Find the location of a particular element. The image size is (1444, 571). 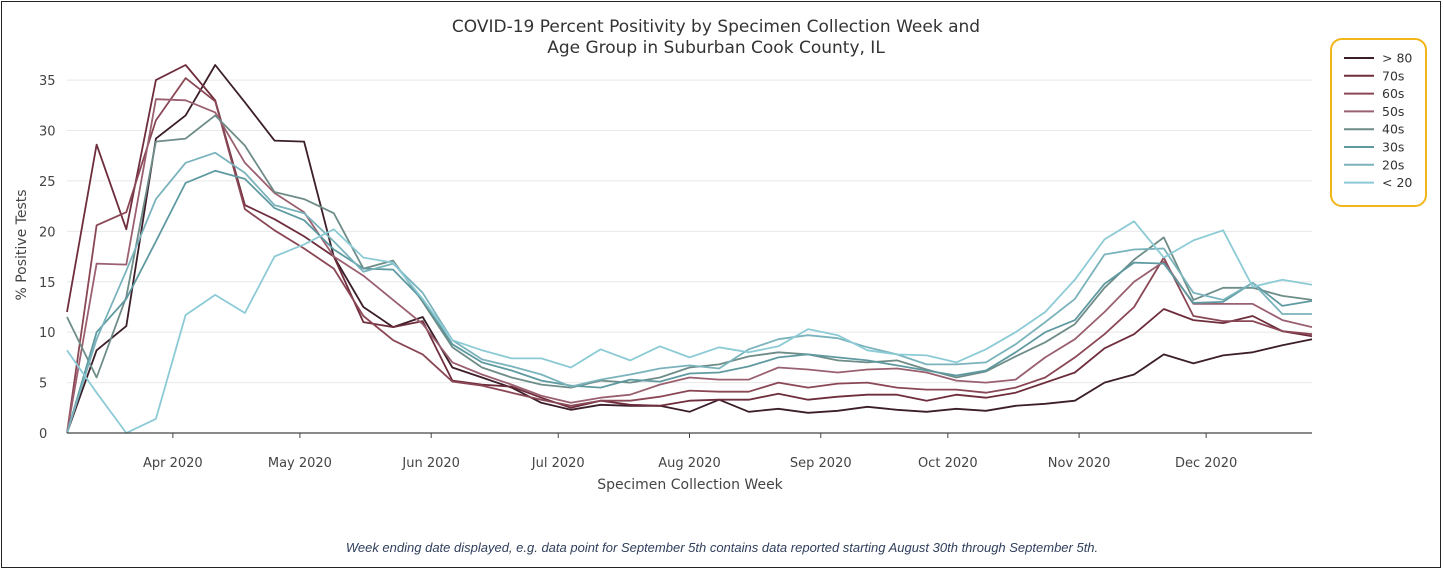

legend: > 80 70s 60s 50s 40s 30s 20s < 20 is located at coordinates (1378, 122).